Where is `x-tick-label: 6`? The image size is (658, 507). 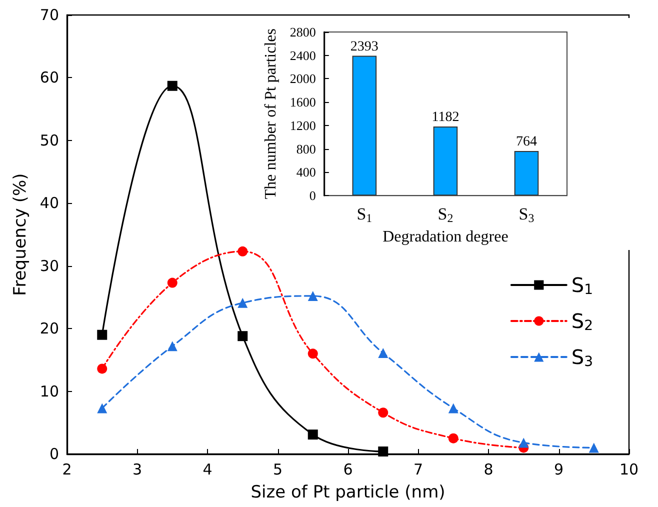
x-tick-label: 6 is located at coordinates (348, 469).